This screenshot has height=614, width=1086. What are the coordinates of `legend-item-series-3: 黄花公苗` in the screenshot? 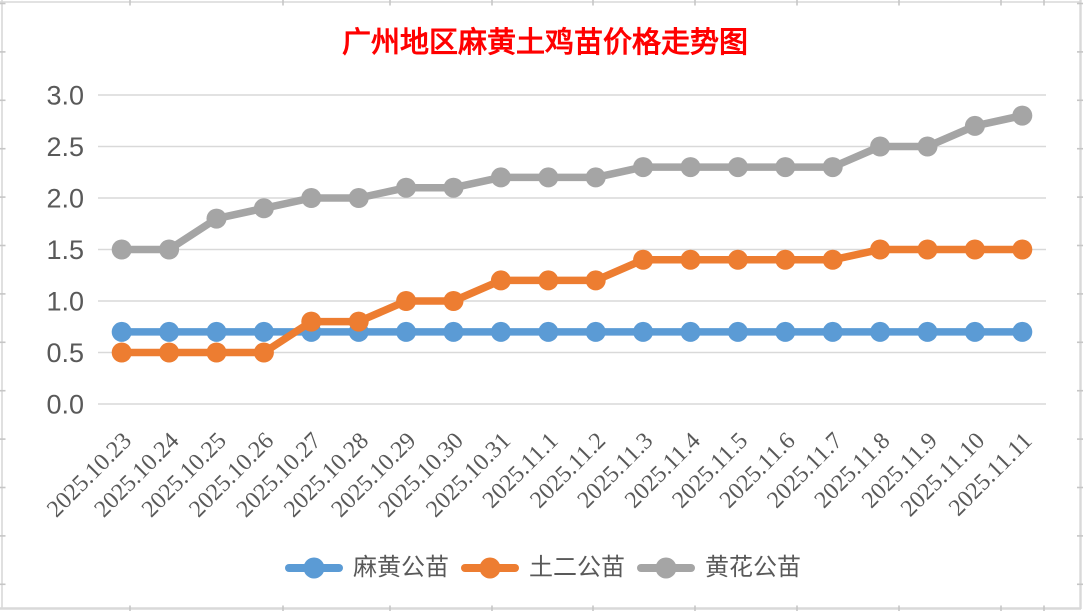 It's located at (719, 568).